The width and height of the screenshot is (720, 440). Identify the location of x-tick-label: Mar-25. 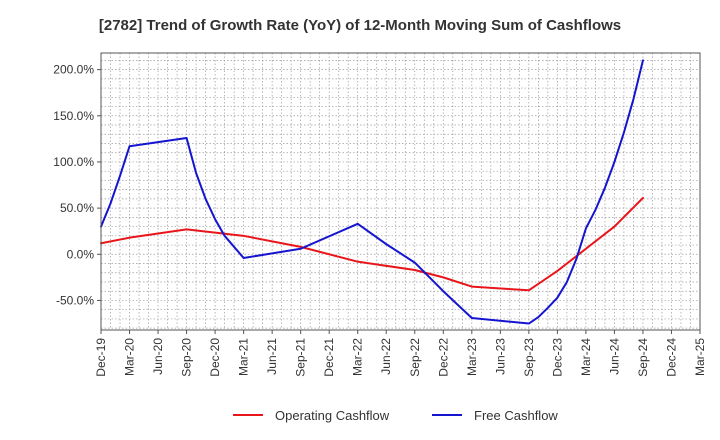
(700, 357).